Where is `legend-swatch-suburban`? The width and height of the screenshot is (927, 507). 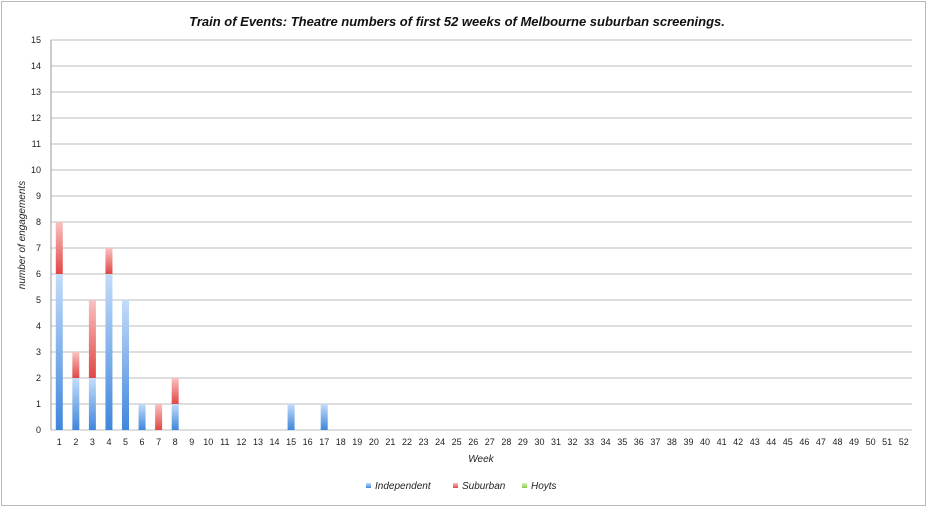 legend-swatch-suburban is located at coordinates (455, 485).